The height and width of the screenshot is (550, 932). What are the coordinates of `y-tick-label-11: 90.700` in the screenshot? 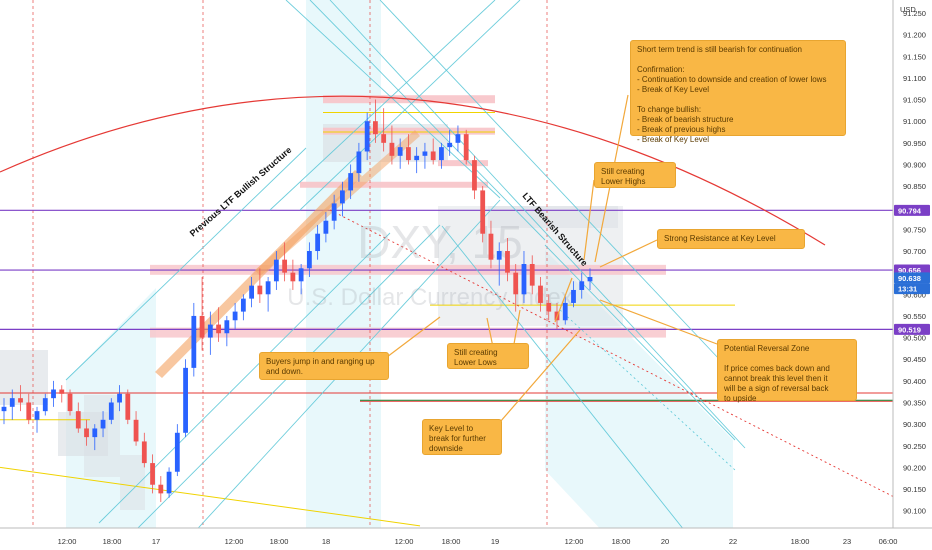 It's located at (914, 251).